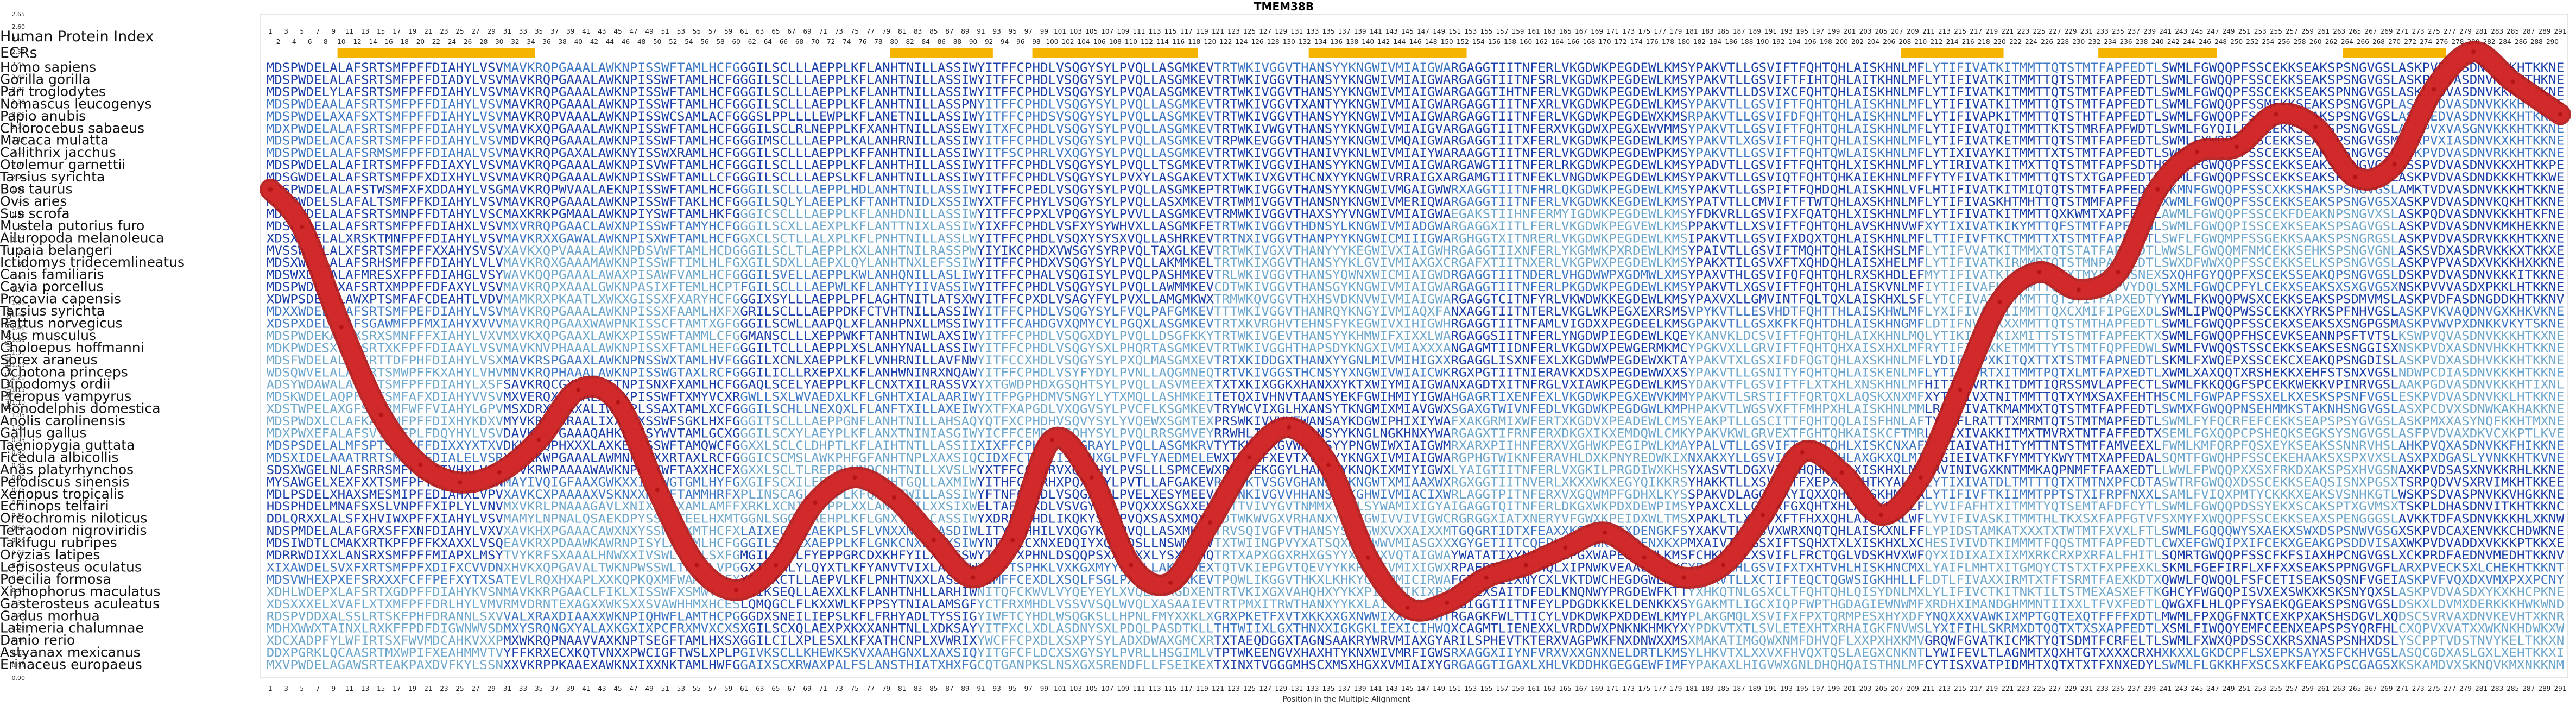 Image resolution: width=2576 pixels, height=706 pixels. I want to click on position-number: 143, so click(1391, 32).